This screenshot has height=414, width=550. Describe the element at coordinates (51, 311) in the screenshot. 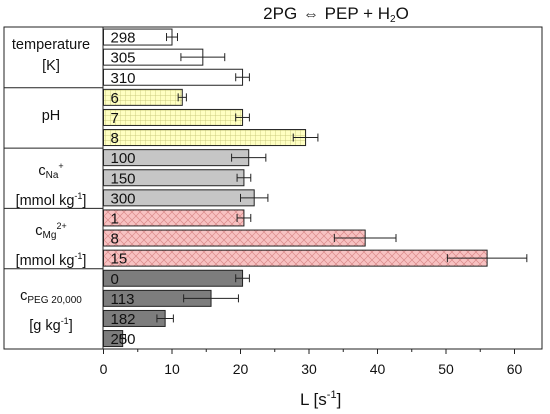

I see `group-label: cPEG 20,000 [g kg-1]` at that location.